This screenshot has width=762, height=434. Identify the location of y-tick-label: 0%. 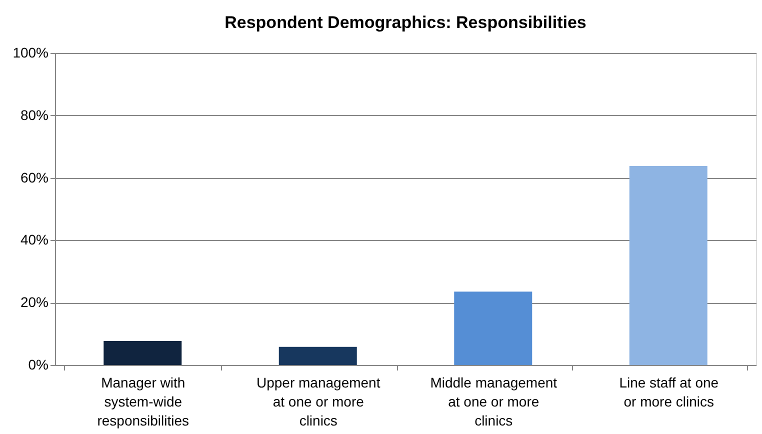
(38, 364).